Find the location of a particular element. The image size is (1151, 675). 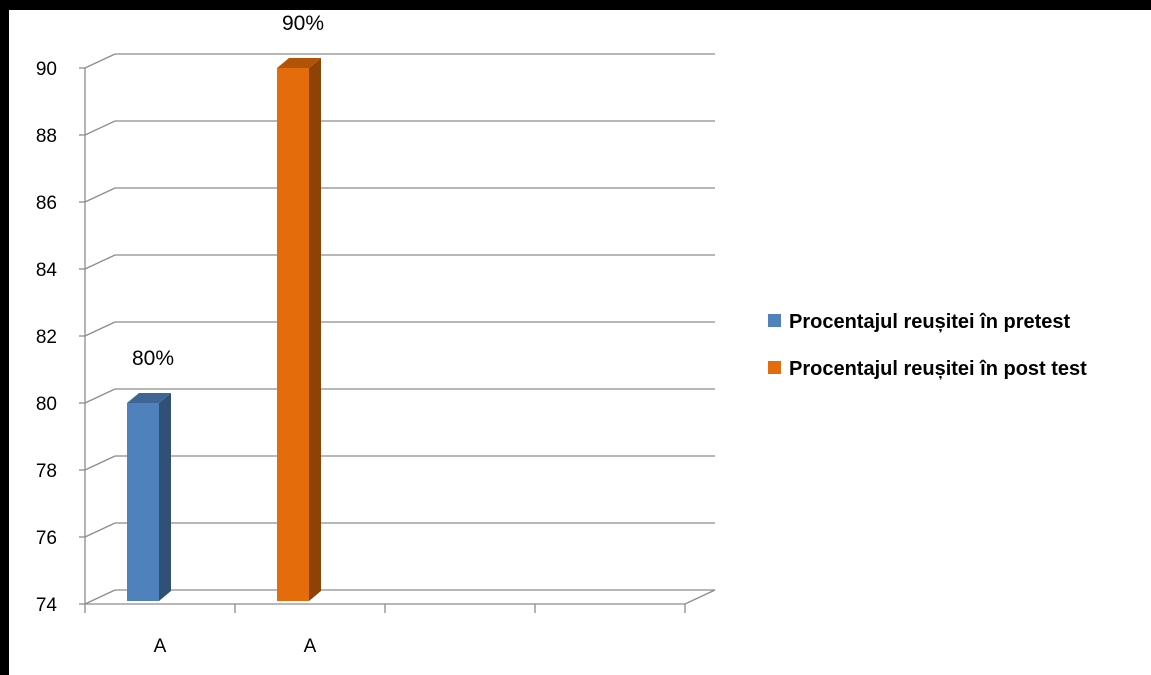

y-tick-label: 78 is located at coordinates (46, 471).